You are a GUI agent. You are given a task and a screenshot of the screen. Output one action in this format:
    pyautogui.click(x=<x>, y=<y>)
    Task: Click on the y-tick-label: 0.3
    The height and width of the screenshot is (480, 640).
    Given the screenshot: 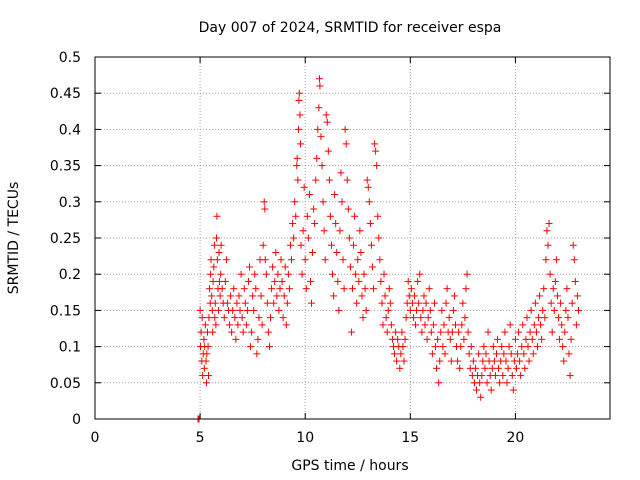 What is the action you would take?
    pyautogui.click(x=70, y=203)
    